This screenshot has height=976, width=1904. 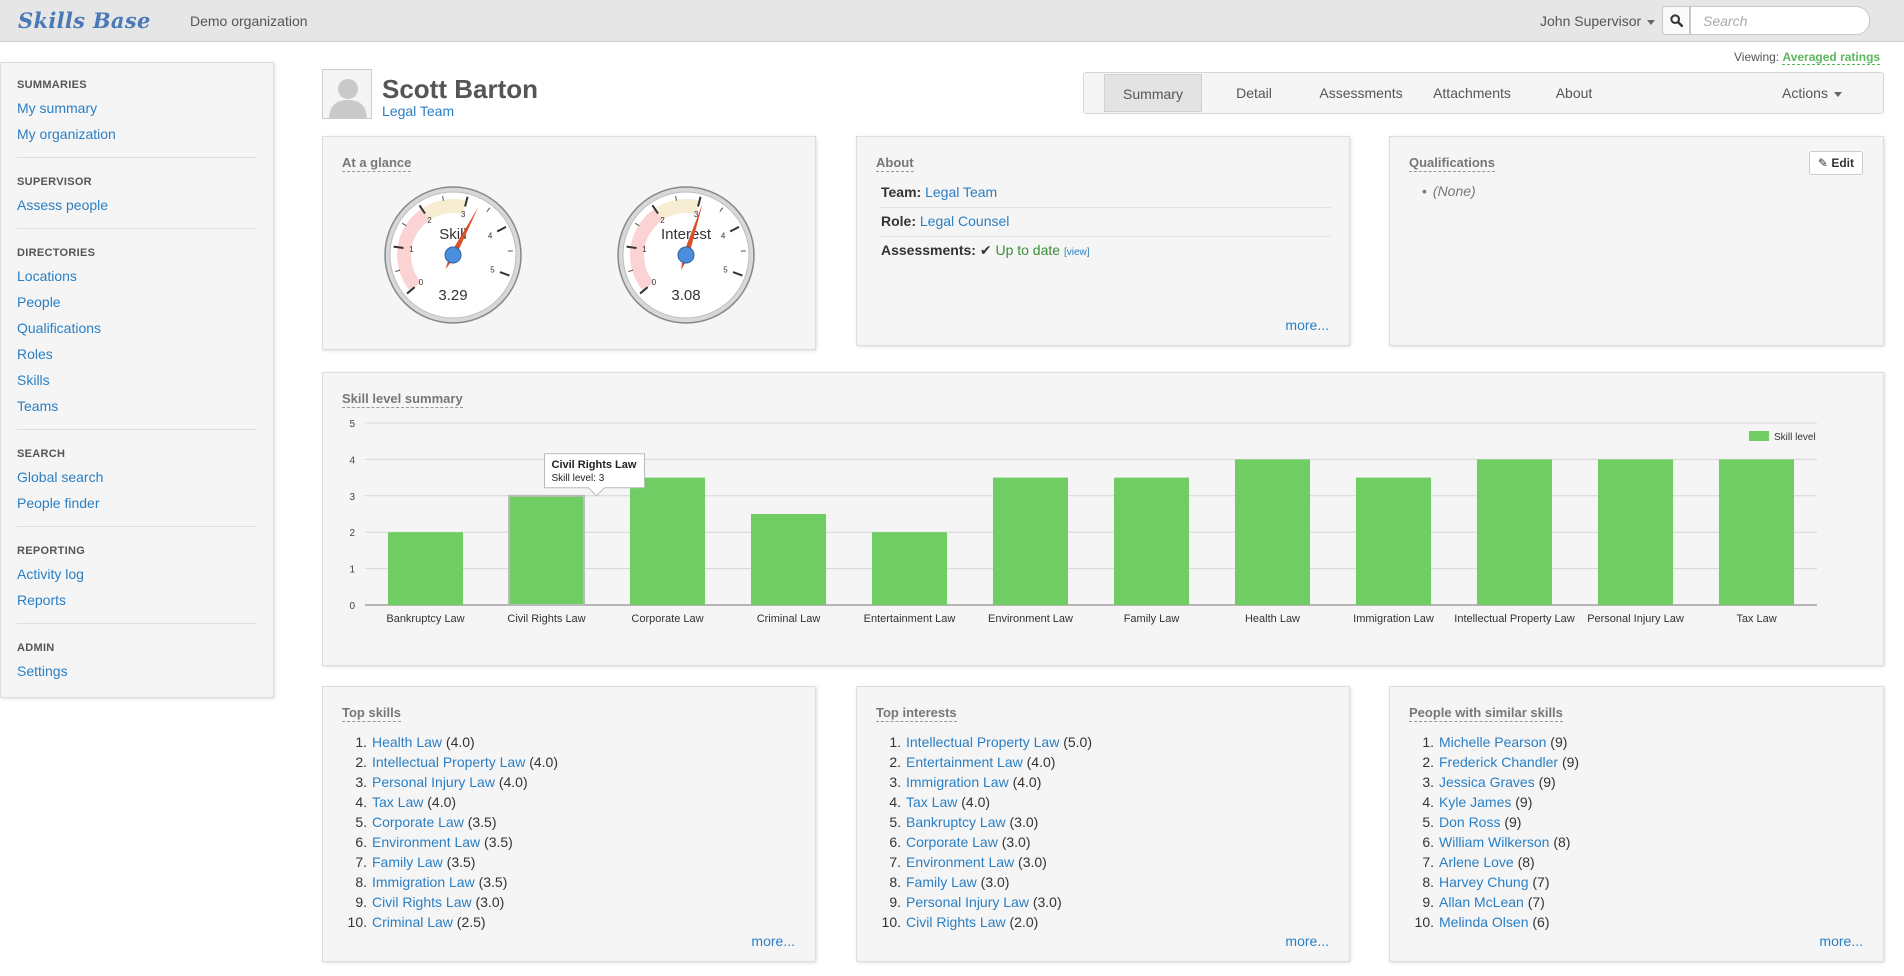 What do you see at coordinates (42, 671) in the screenshot?
I see `sidebar-item-settings: Settings` at bounding box center [42, 671].